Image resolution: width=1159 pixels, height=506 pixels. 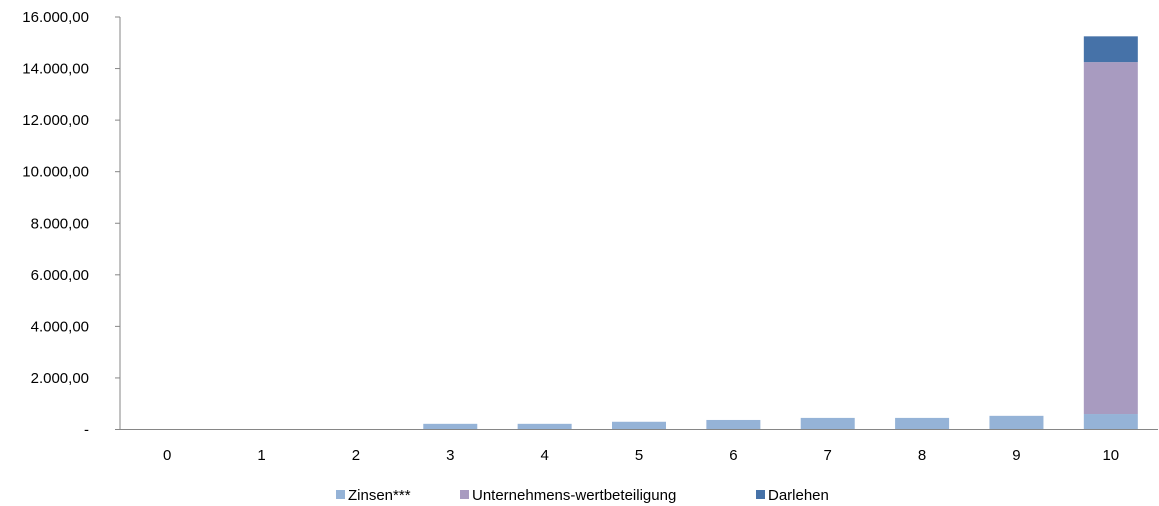 I want to click on x-tick-label: 0, so click(x=167, y=455).